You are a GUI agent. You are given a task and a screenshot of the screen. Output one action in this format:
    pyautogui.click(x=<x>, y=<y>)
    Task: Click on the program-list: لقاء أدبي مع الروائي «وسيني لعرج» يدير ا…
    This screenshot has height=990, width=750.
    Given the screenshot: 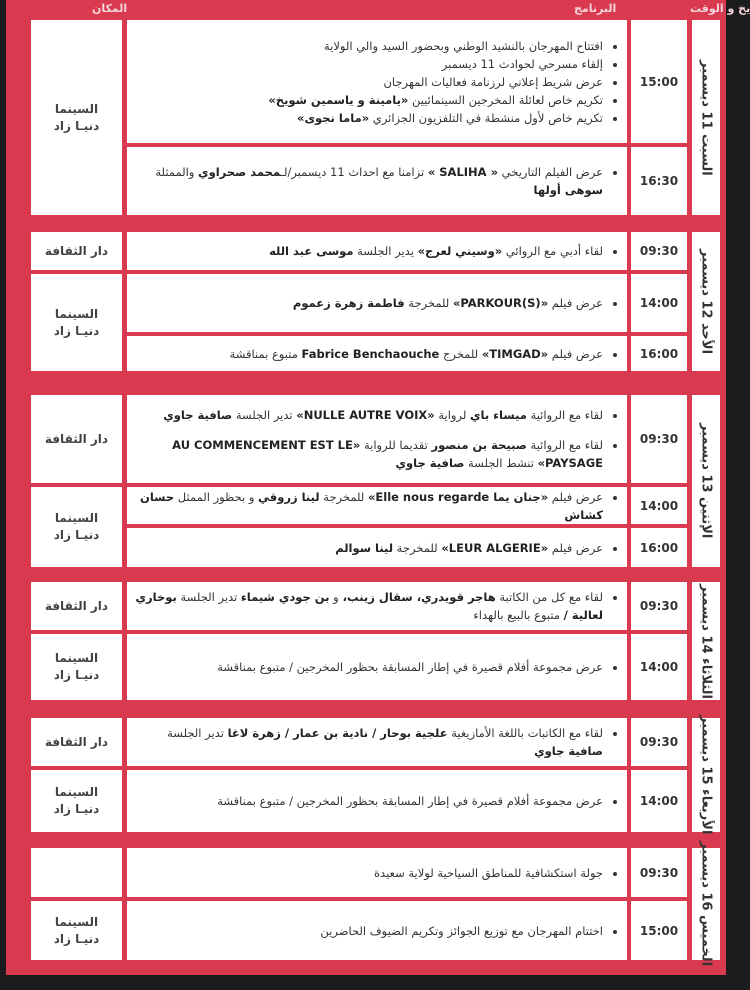 What is the action you would take?
    pyautogui.click(x=443, y=251)
    